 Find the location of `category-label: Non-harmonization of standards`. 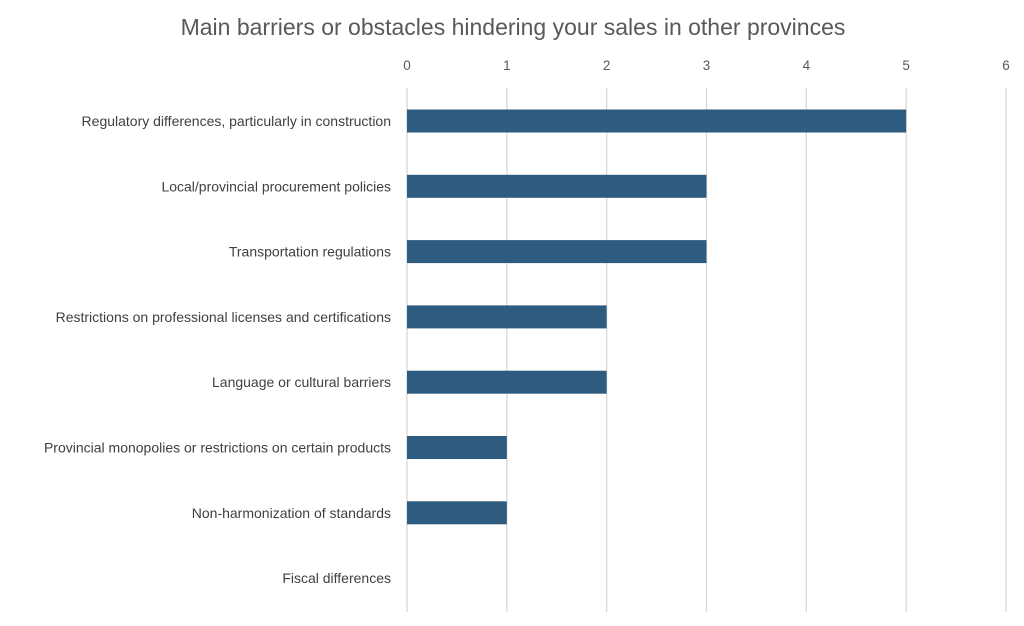

category-label: Non-harmonization of standards is located at coordinates (291, 513).